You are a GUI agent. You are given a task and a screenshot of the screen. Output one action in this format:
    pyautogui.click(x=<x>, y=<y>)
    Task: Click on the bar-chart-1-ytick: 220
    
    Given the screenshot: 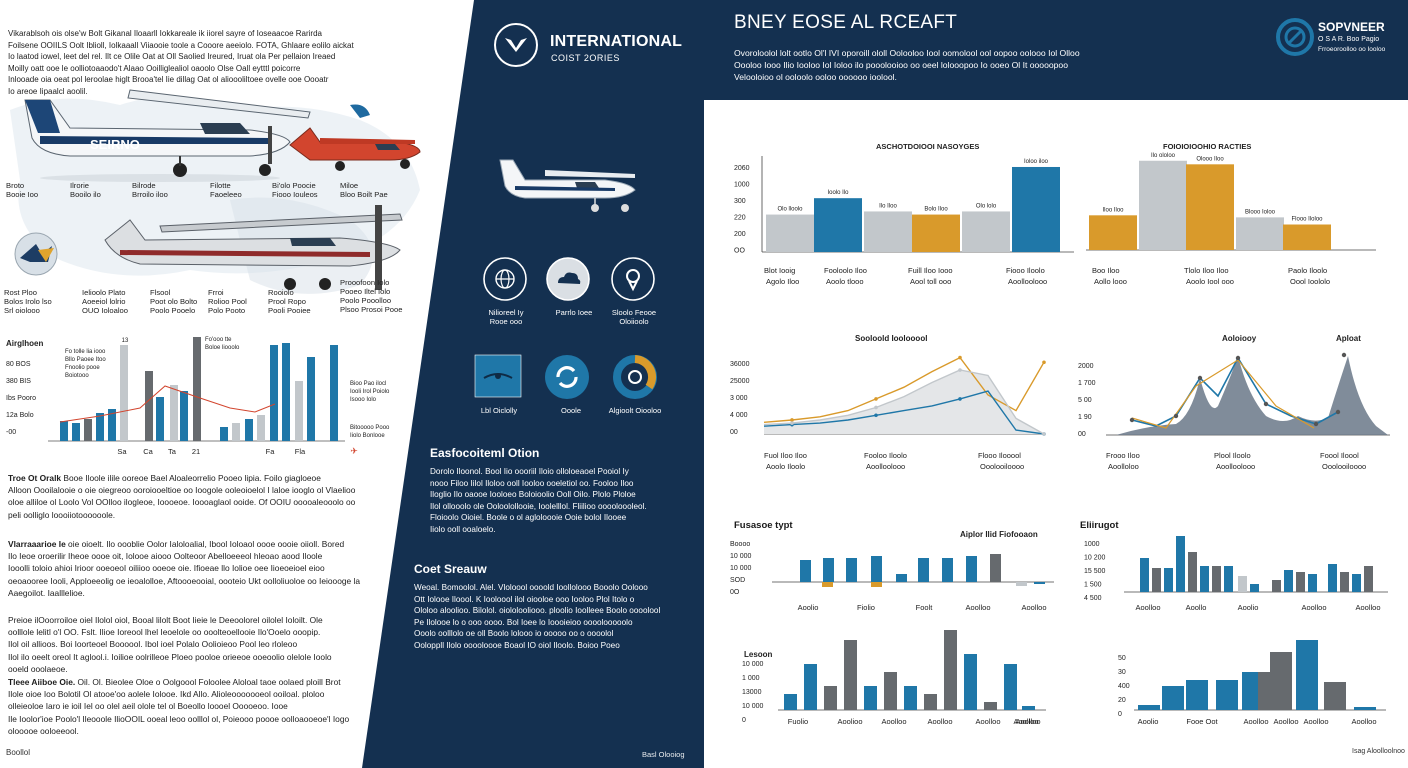 What is the action you would take?
    pyautogui.click(x=740, y=218)
    